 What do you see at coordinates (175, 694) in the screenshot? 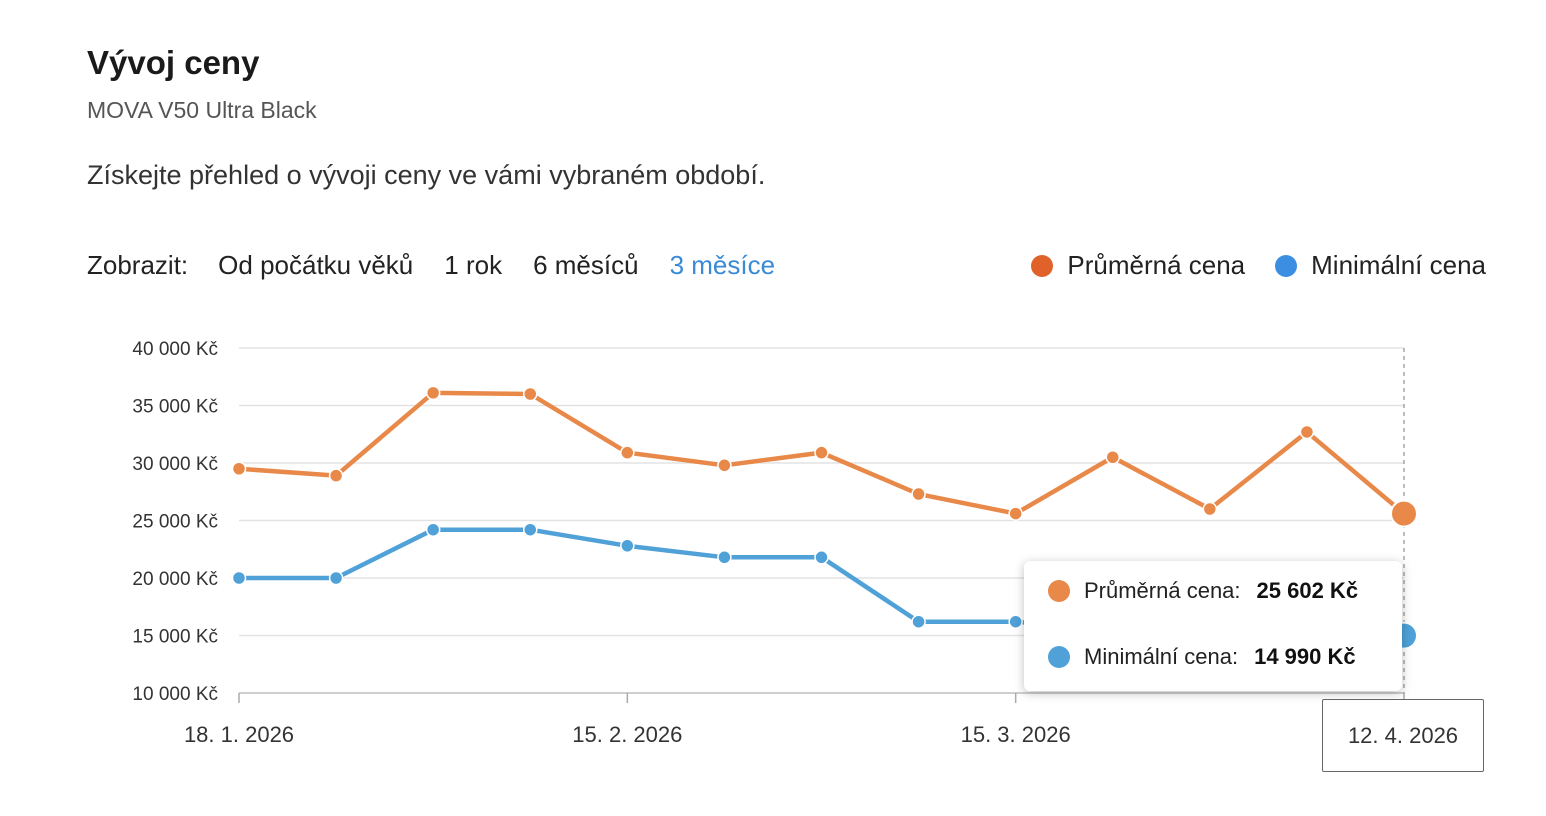
I see `y-tick-label: 10 000 Kč` at bounding box center [175, 694].